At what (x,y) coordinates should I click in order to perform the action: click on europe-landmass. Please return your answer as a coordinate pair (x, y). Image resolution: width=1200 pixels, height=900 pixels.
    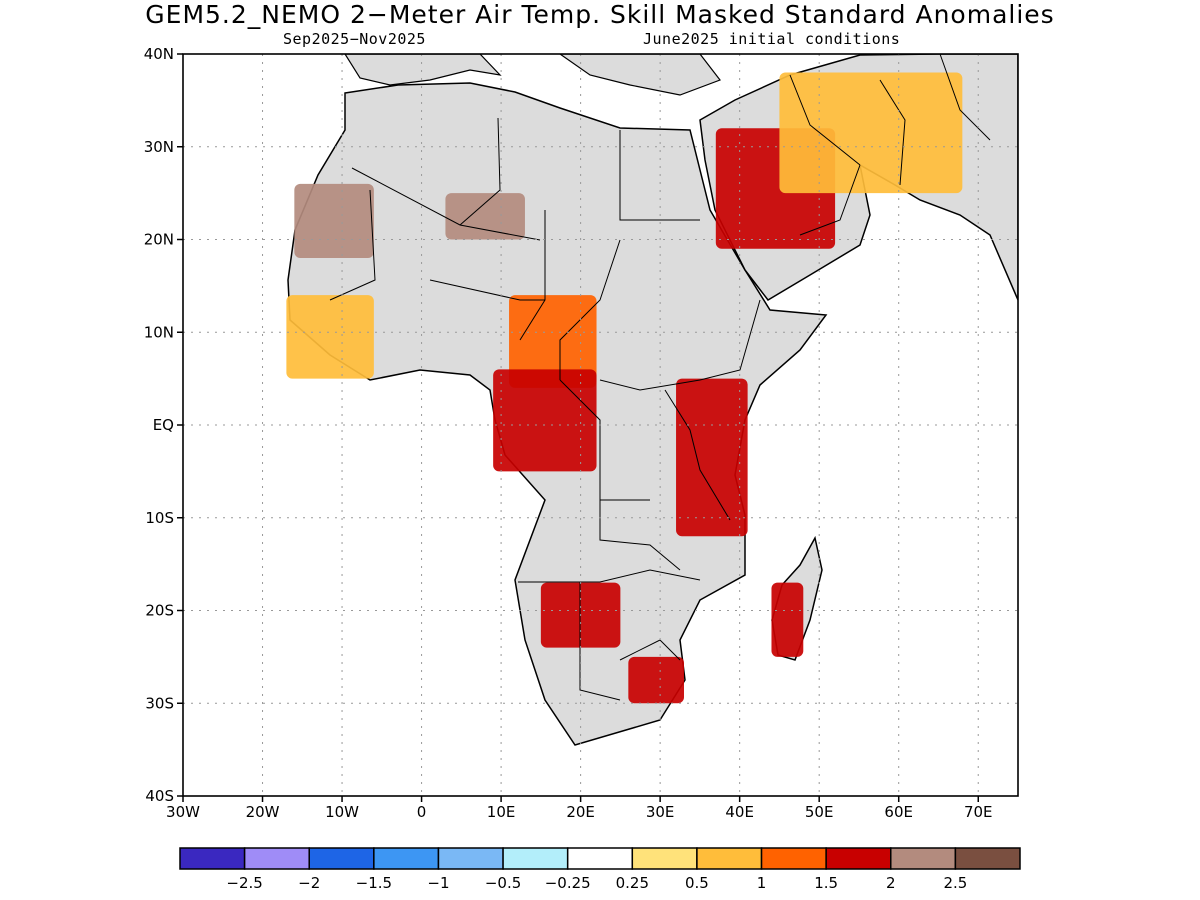
    Looking at the image, I should click on (423, 70).